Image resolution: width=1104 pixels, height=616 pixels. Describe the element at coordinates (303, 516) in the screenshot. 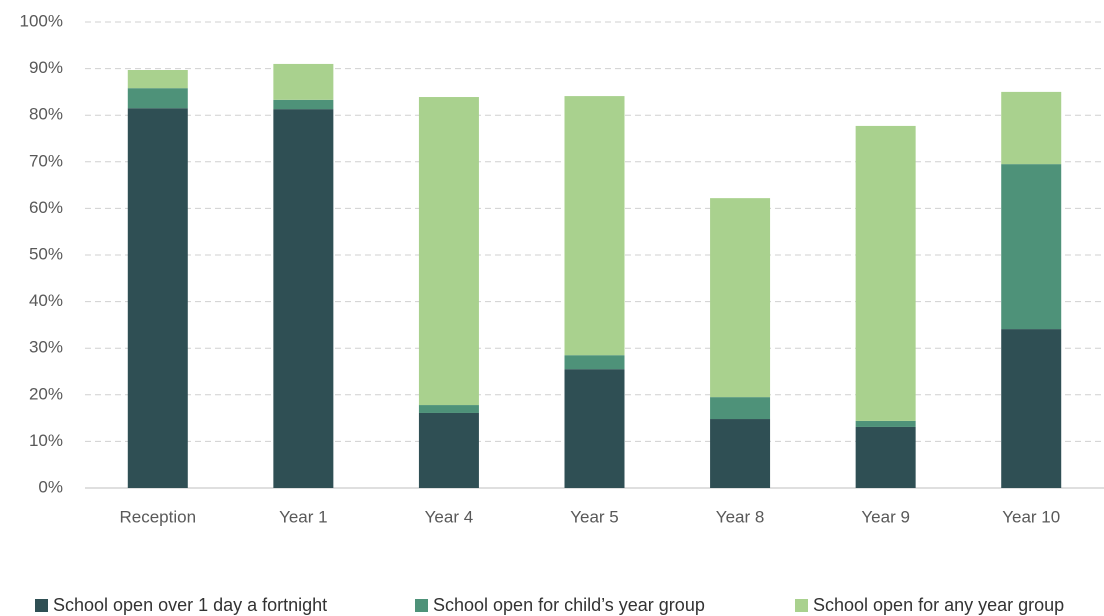

I see `x-tick-label: Year 1` at that location.